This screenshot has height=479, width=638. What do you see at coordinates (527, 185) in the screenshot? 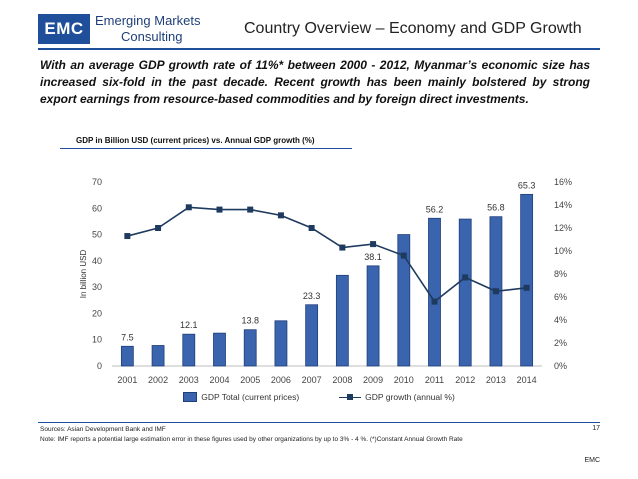
I see `bar-data-label: 65.3` at bounding box center [527, 185].